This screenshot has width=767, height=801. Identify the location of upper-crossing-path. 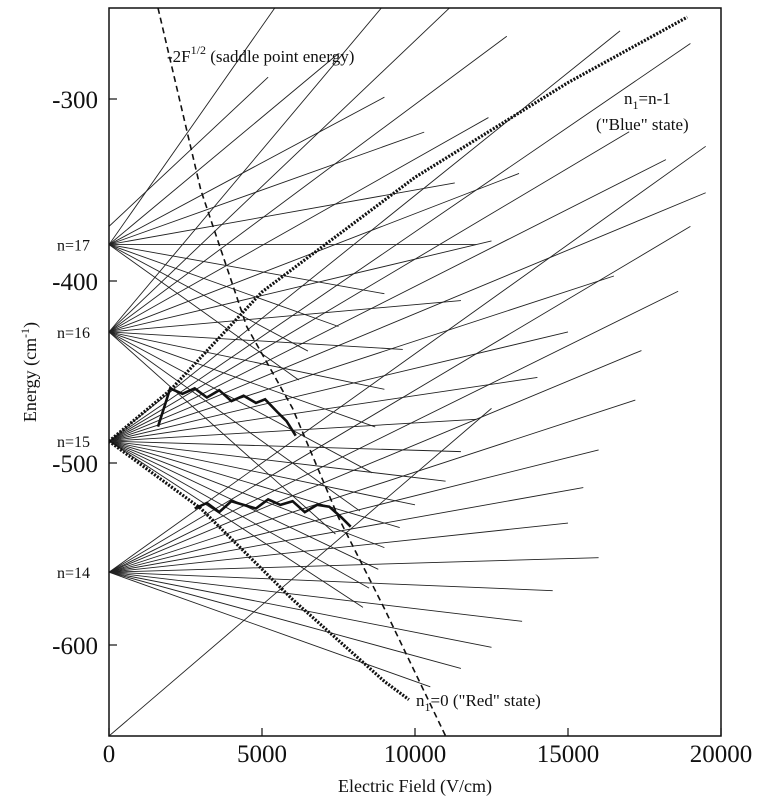
(226, 411).